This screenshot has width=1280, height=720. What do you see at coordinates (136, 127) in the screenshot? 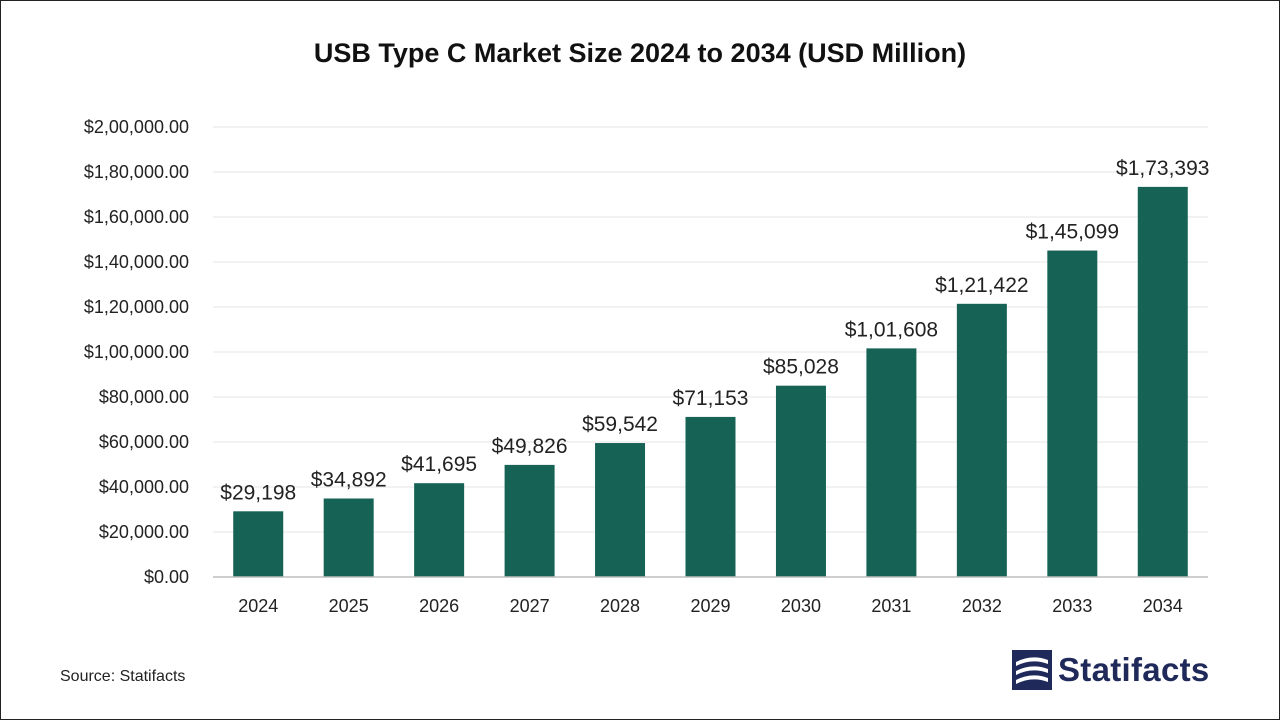
I see `y-tick-label: $2,00,000.00` at bounding box center [136, 127].